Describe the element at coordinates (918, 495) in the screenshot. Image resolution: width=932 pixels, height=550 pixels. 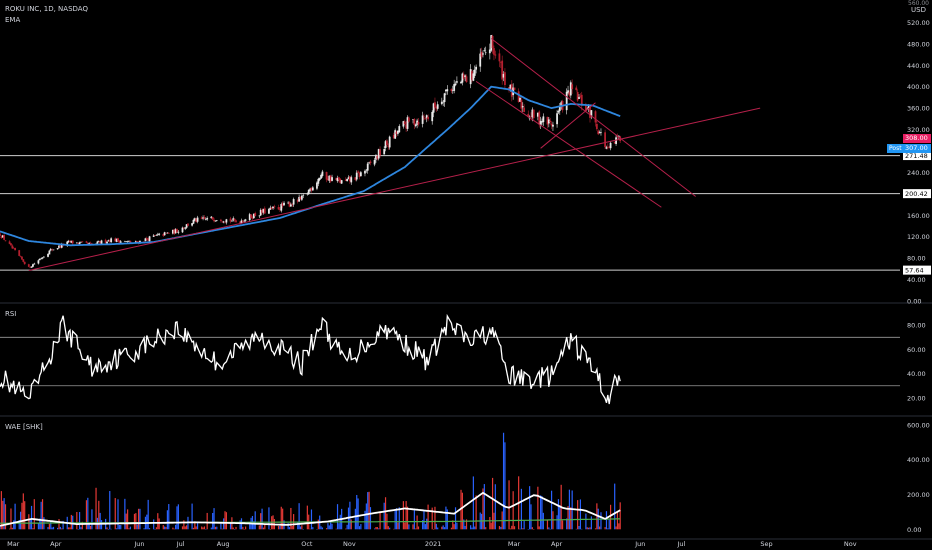
I see `wae-tick-label: 200.00` at that location.